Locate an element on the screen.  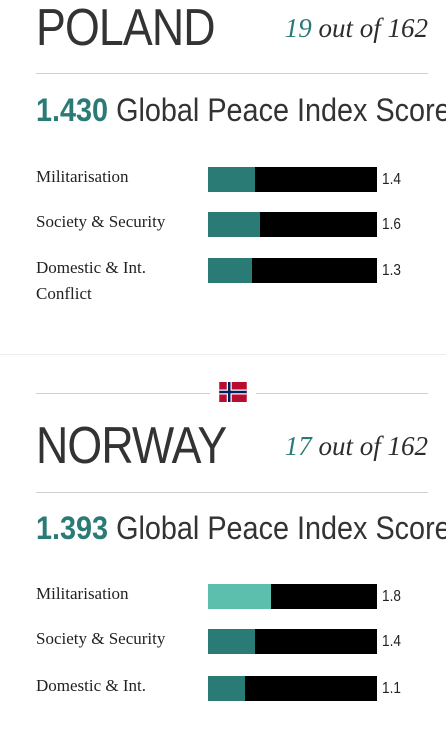
country-rank: 19 out of 162 is located at coordinates (356, 28).